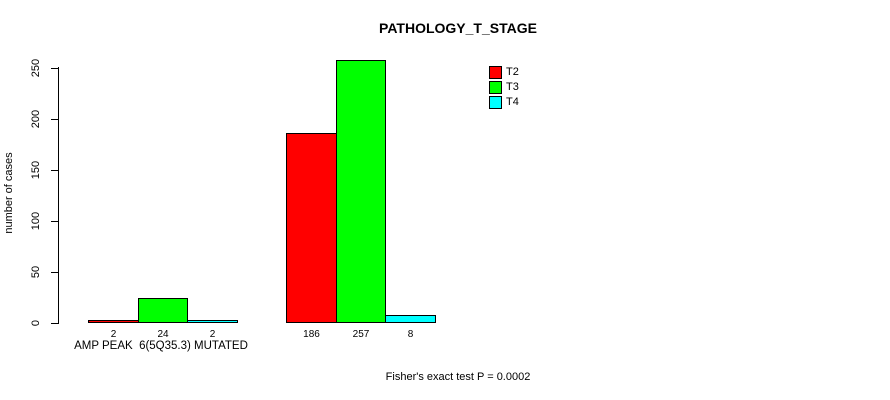 This screenshot has width=890, height=400. Describe the element at coordinates (113, 321) in the screenshot. I see `bar-t2-group1` at that location.